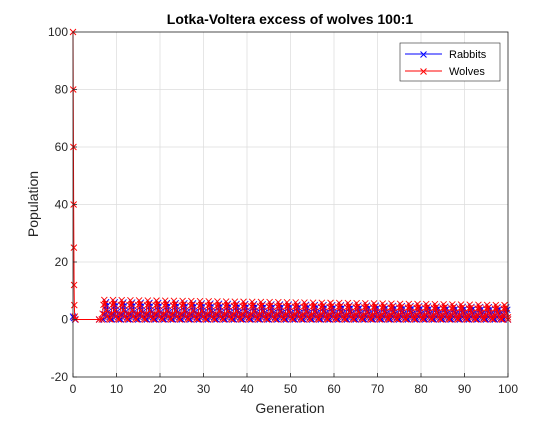 This screenshot has width=560, height=425. What do you see at coordinates (465, 389) in the screenshot?
I see `x-tick-label: 90` at bounding box center [465, 389].